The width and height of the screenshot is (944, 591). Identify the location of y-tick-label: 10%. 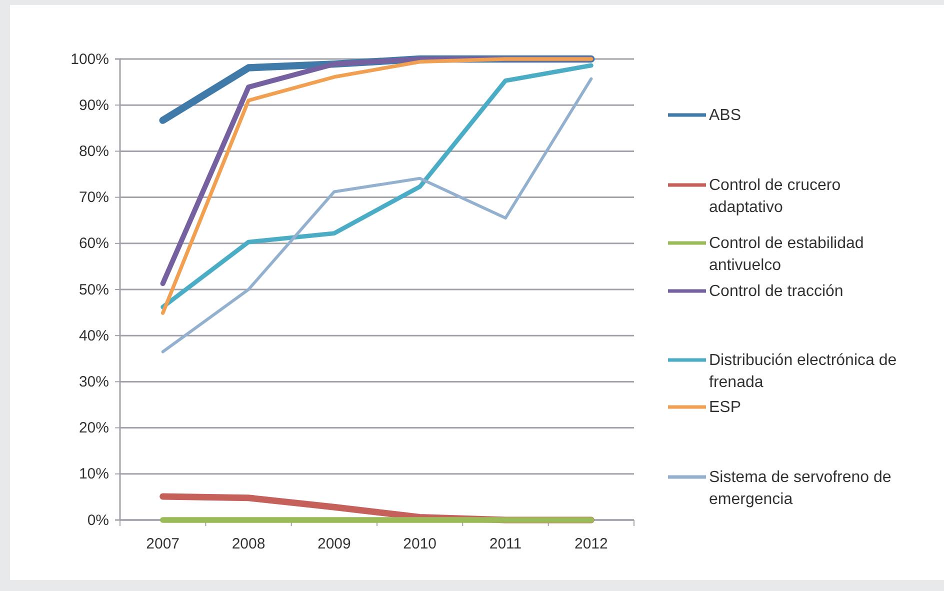
(93, 474).